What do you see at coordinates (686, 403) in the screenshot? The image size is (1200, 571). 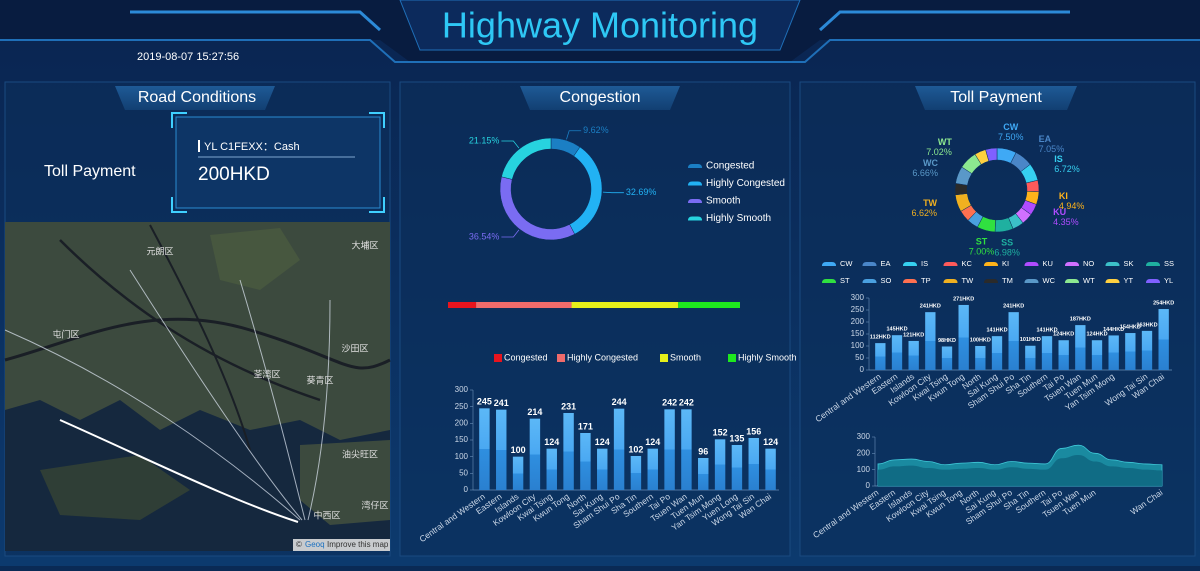 I see `bar-value-label: 242` at bounding box center [686, 403].